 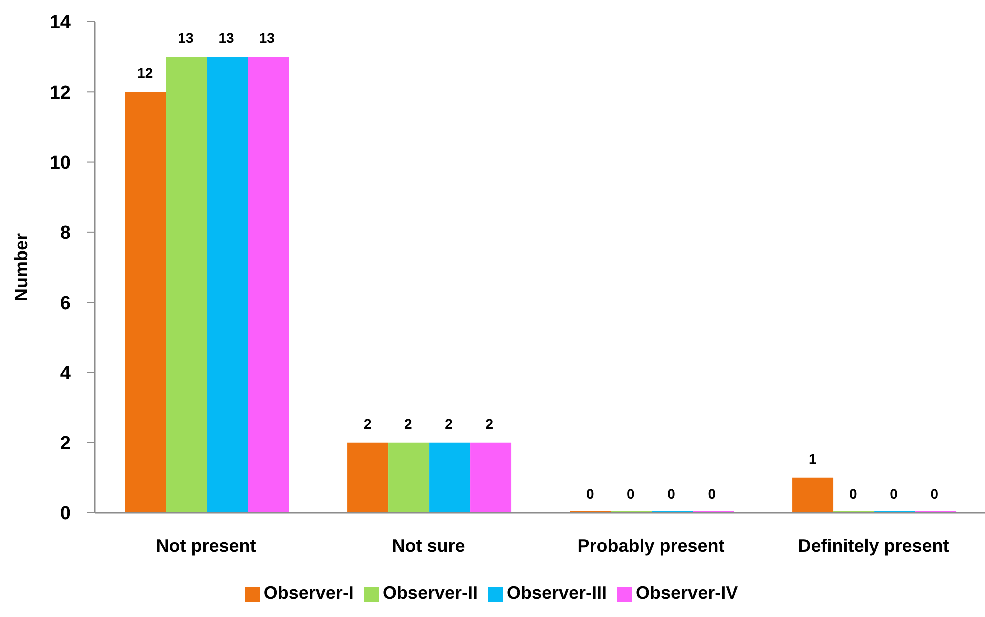 I want to click on legend-label: Observer-I, so click(x=309, y=593).